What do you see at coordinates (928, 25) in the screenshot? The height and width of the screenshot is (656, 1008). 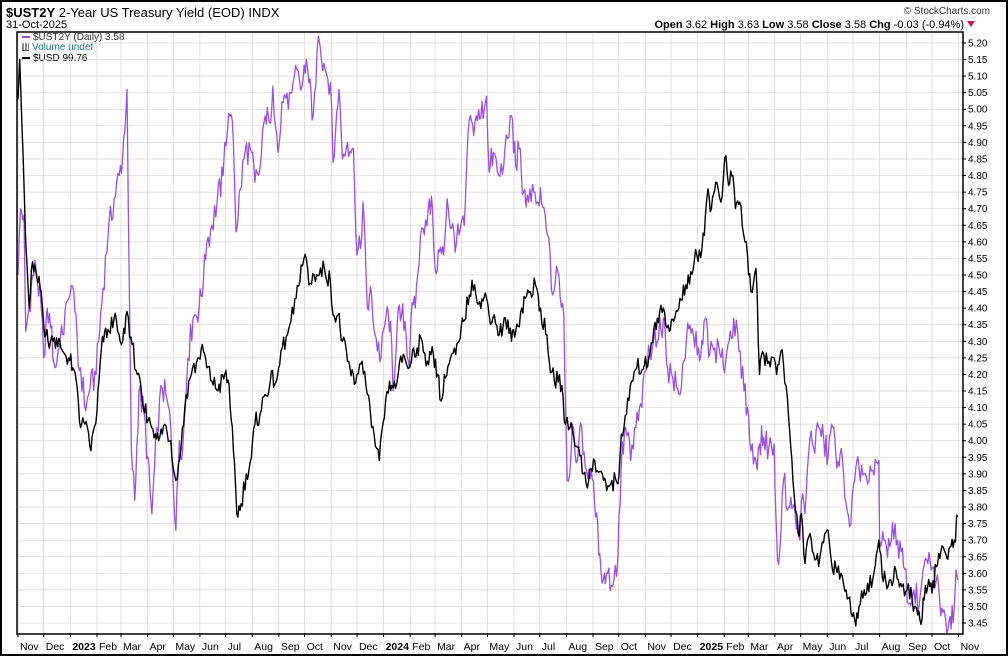 I see `chg-value: -0.03 (-0.94%)` at bounding box center [928, 25].